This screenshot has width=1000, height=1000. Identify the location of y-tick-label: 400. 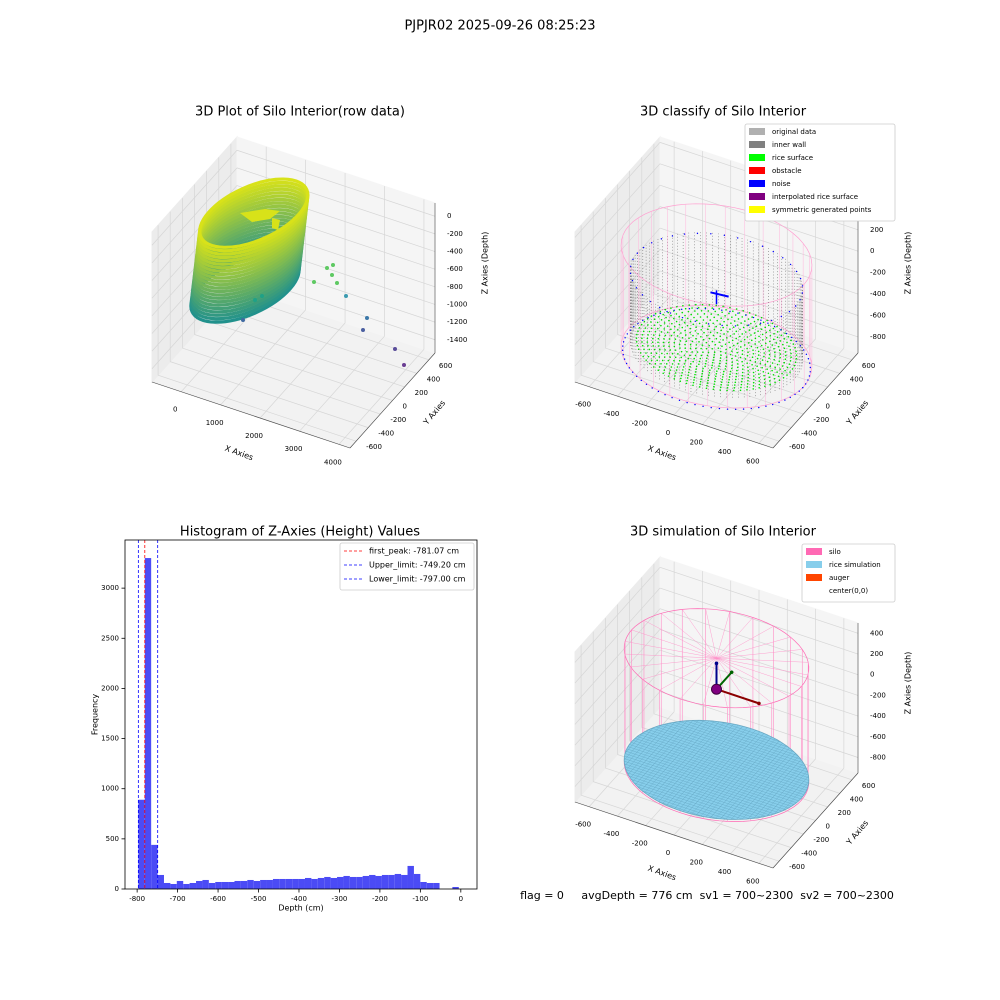
(856, 379).